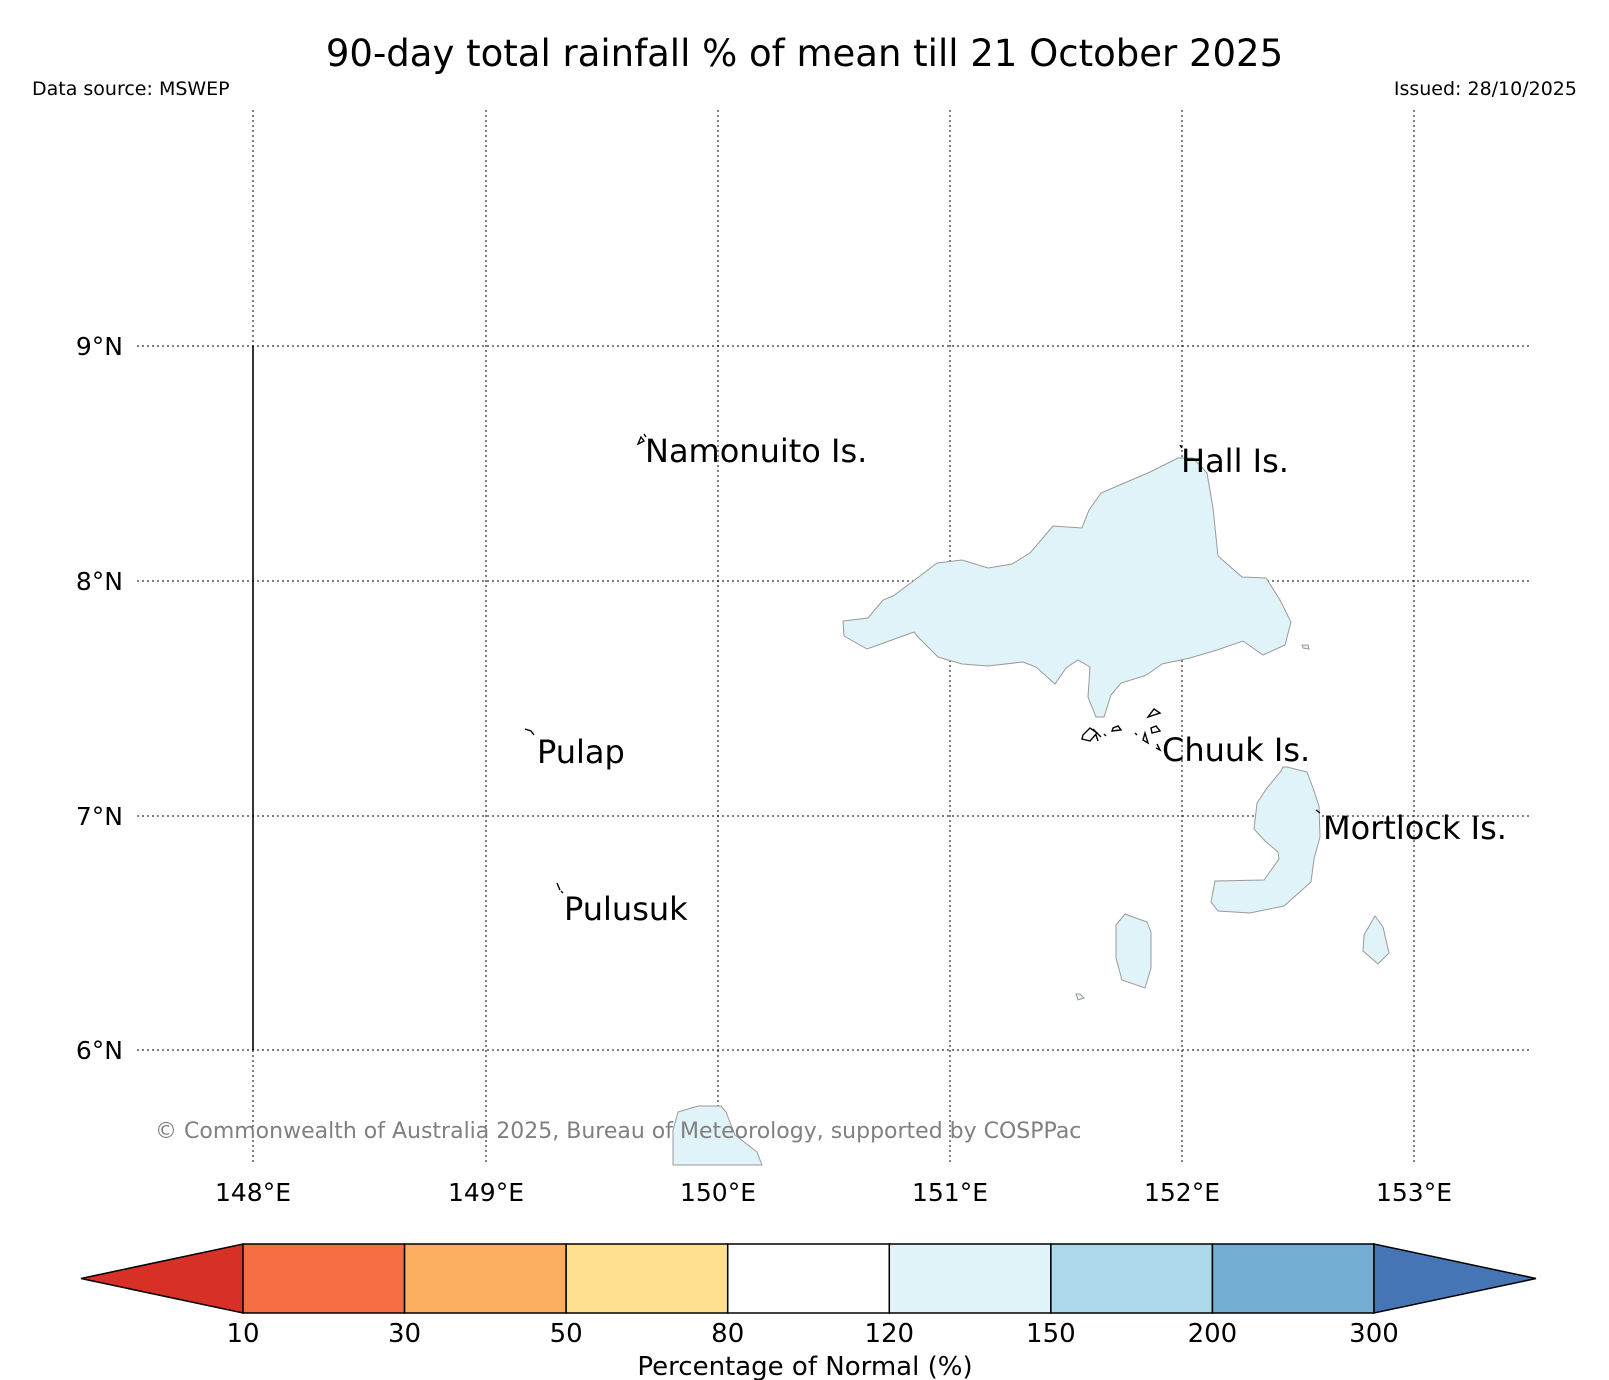  What do you see at coordinates (1318, 811) in the screenshot?
I see `island-mortlock` at bounding box center [1318, 811].